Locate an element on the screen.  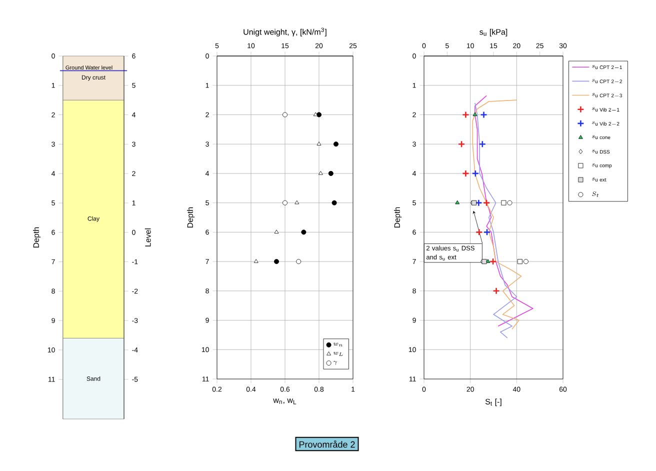
legend-label: $w_{n}$ is located at coordinates (337, 344).